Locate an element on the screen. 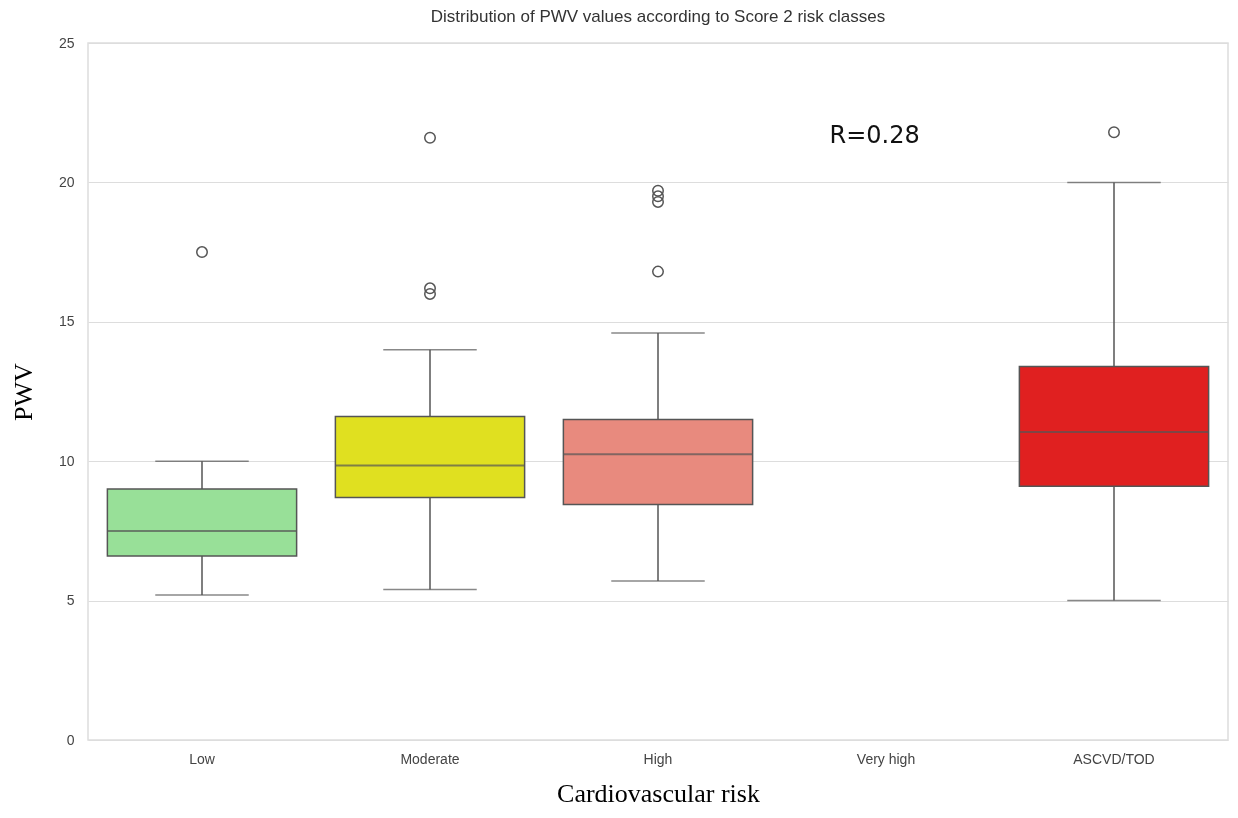  y-tick-label: 5 is located at coordinates (70, 600).